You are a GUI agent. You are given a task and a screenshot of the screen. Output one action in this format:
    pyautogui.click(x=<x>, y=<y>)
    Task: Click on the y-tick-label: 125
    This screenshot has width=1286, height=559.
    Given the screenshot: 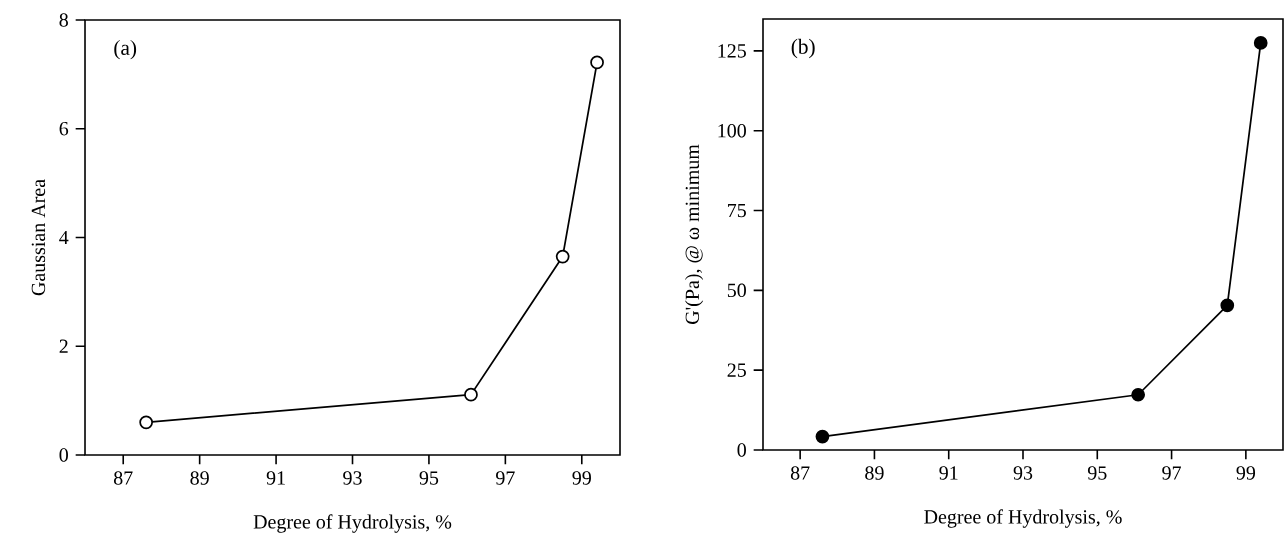 What is the action you would take?
    pyautogui.click(x=732, y=51)
    